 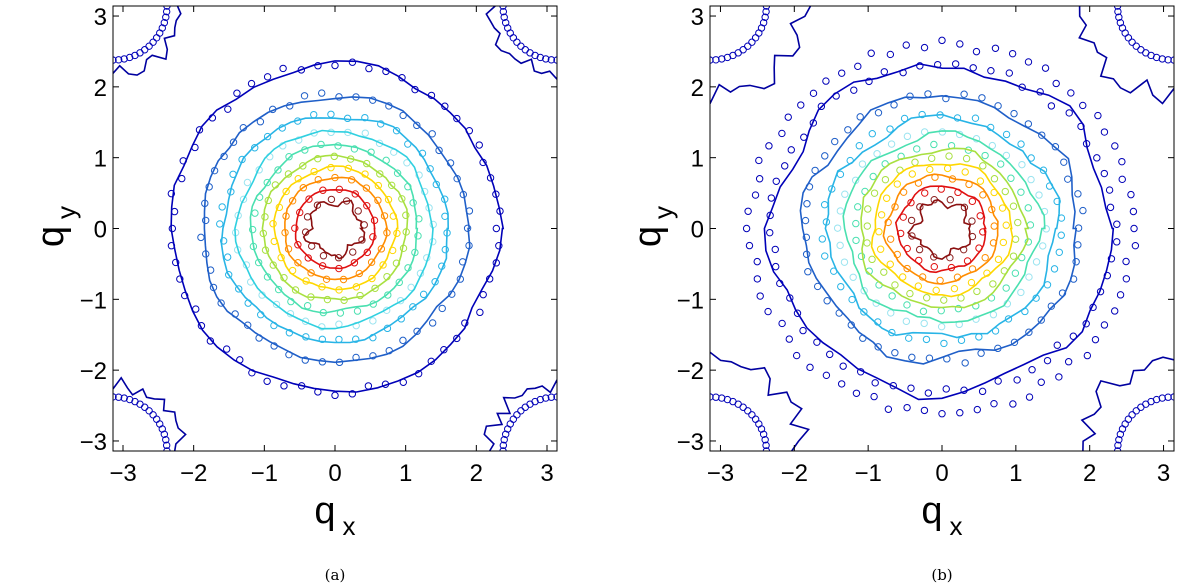 What do you see at coordinates (51, 236) in the screenshot?
I see `y-axis-label: q` at bounding box center [51, 236].